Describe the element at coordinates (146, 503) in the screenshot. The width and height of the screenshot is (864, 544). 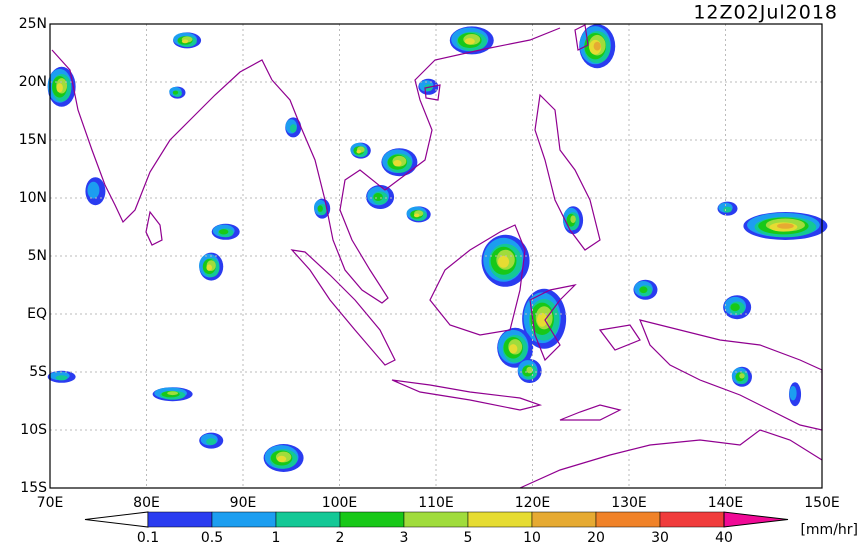
I see `lon-label: 80E` at that location.